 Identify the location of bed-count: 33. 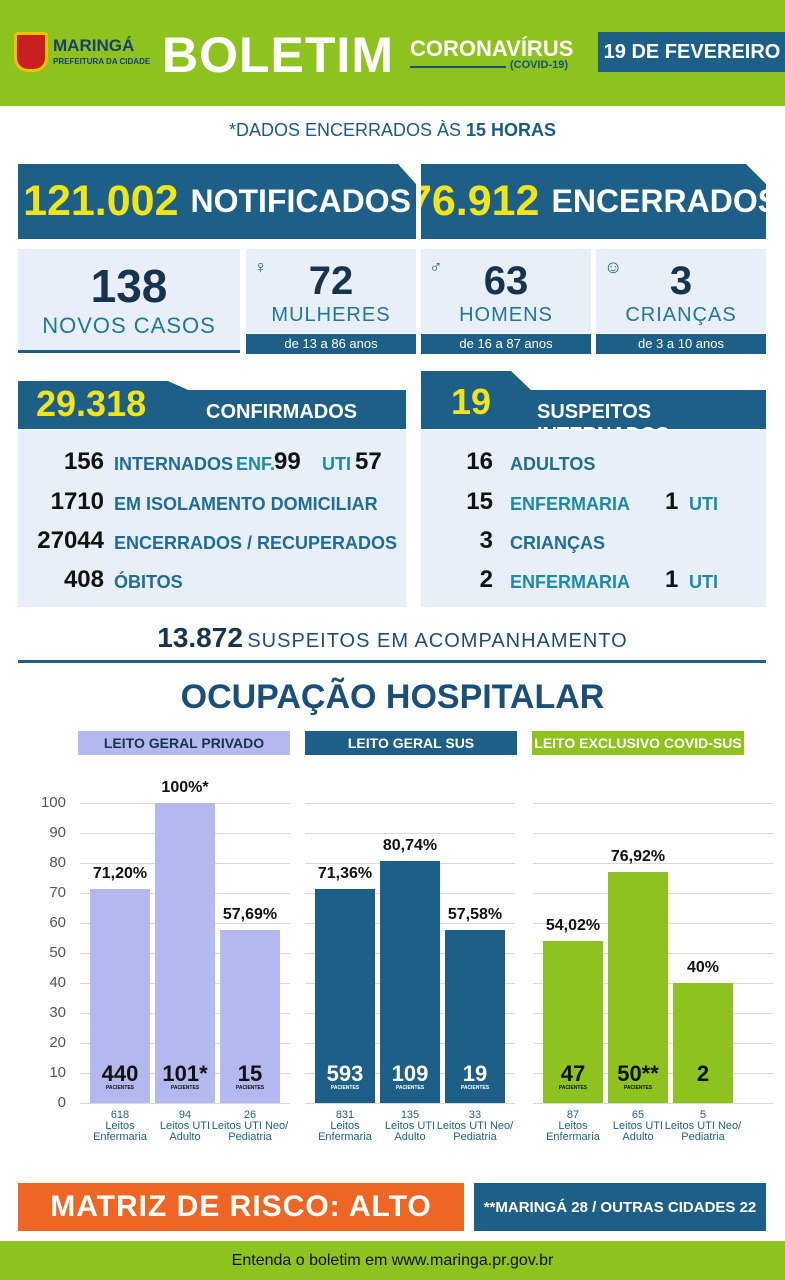
(475, 1115).